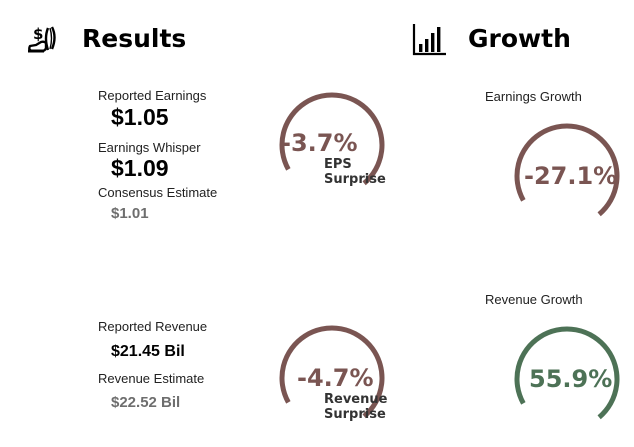  I want to click on revenue-surprise-caption-line2: Surprise, so click(355, 414).